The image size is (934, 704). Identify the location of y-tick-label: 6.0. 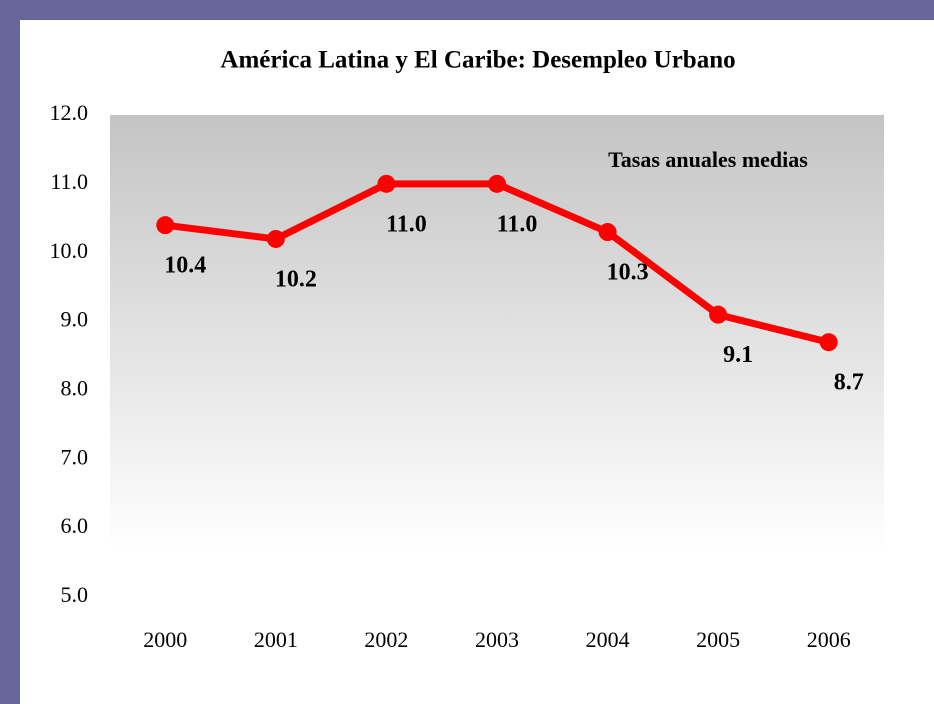
(75, 525).